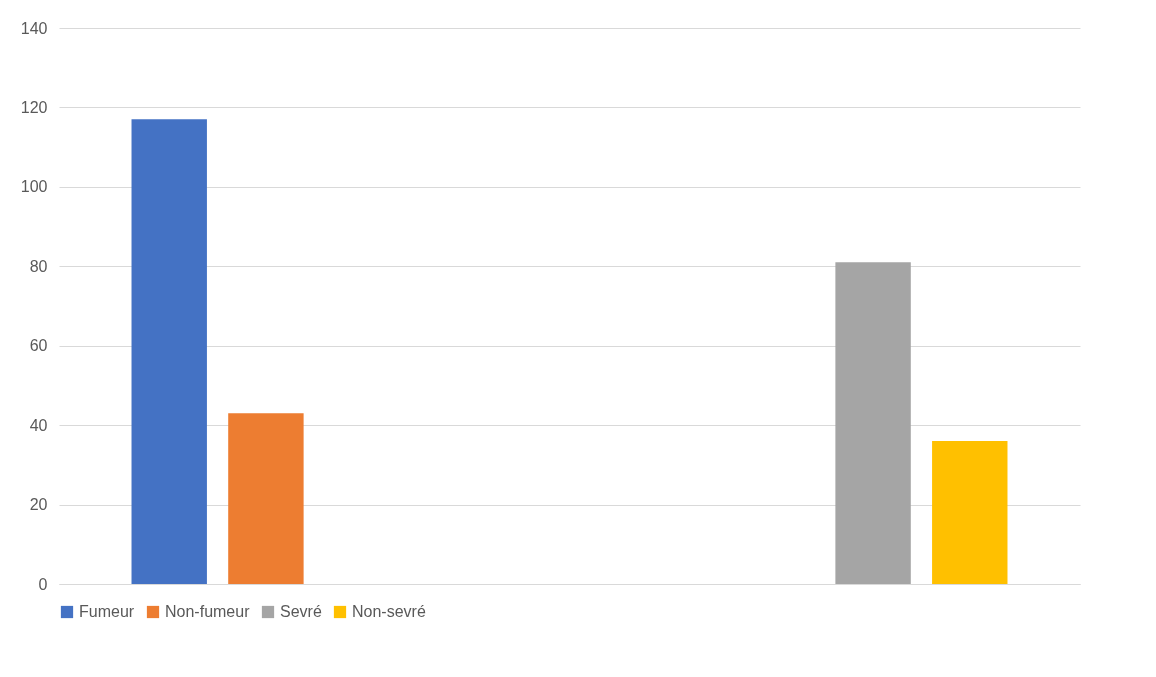 This screenshot has height=677, width=1156. I want to click on y-tick-label: 80, so click(38, 266).